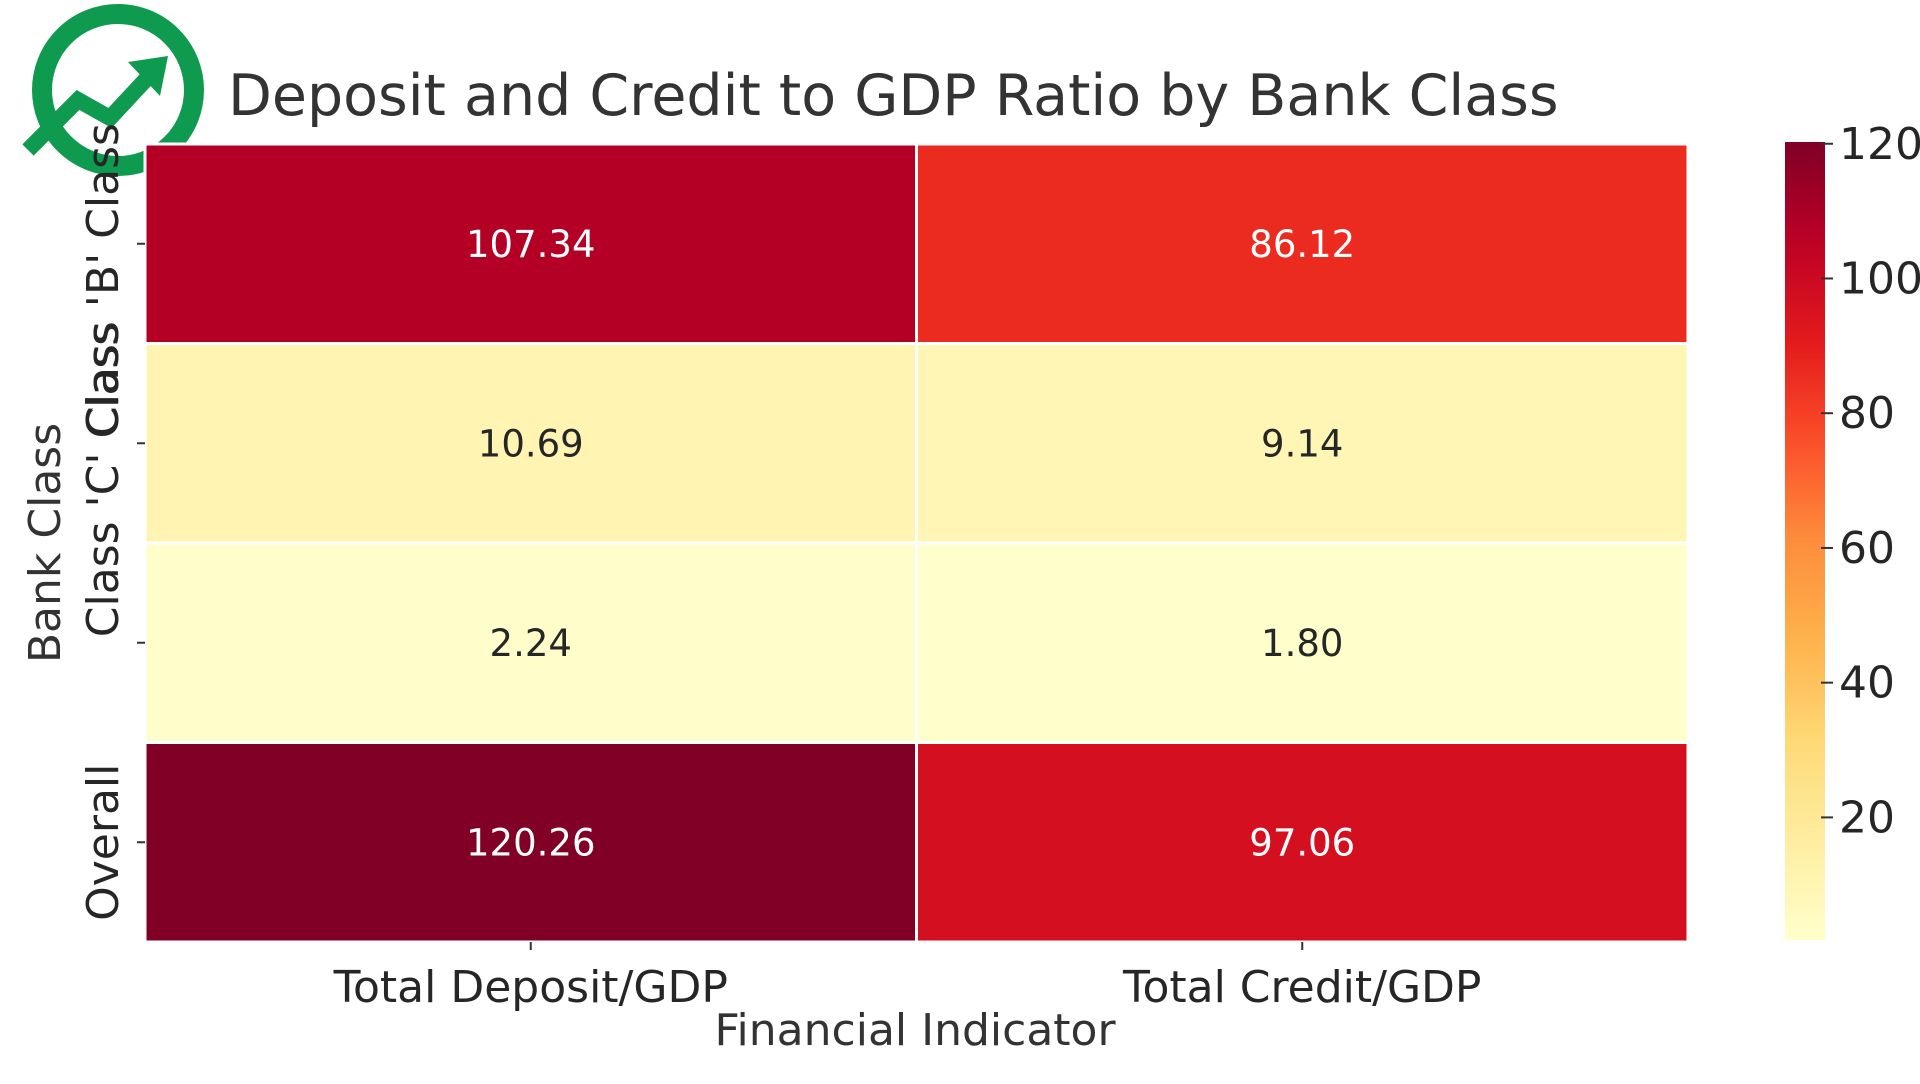 The height and width of the screenshot is (1084, 1920). What do you see at coordinates (530, 987) in the screenshot?
I see `x-tick-label: Total Deposit/GDP` at bounding box center [530, 987].